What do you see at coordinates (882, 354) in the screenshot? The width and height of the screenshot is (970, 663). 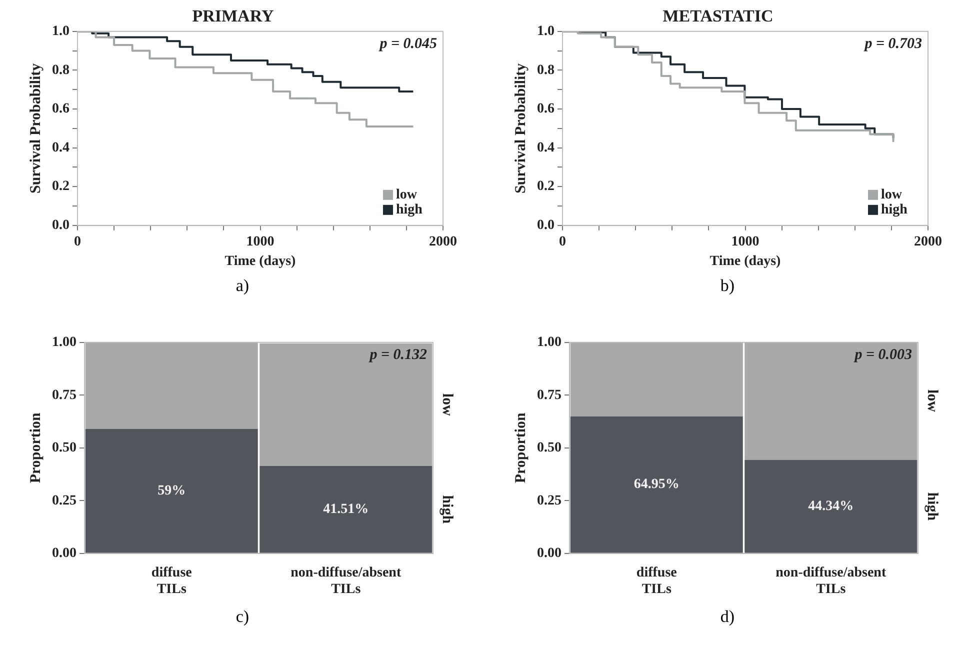 I see `annotation: p = 0.003` at bounding box center [882, 354].